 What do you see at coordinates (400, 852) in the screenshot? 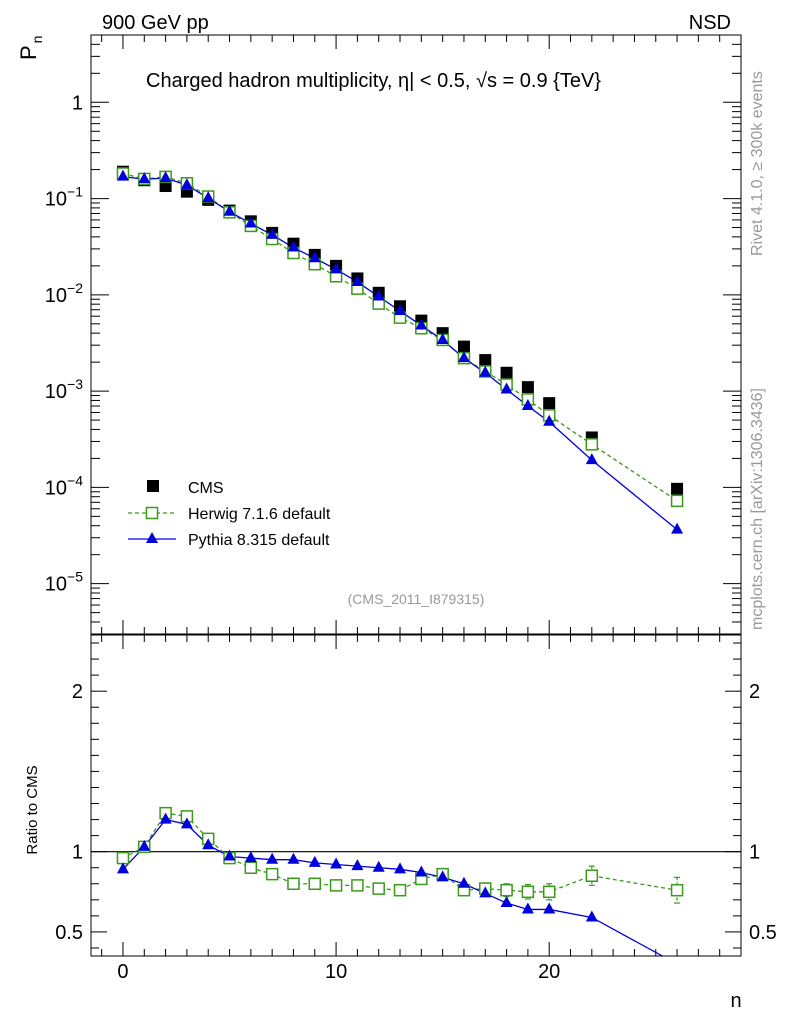
I see `herwig-ratio-line` at bounding box center [400, 852].